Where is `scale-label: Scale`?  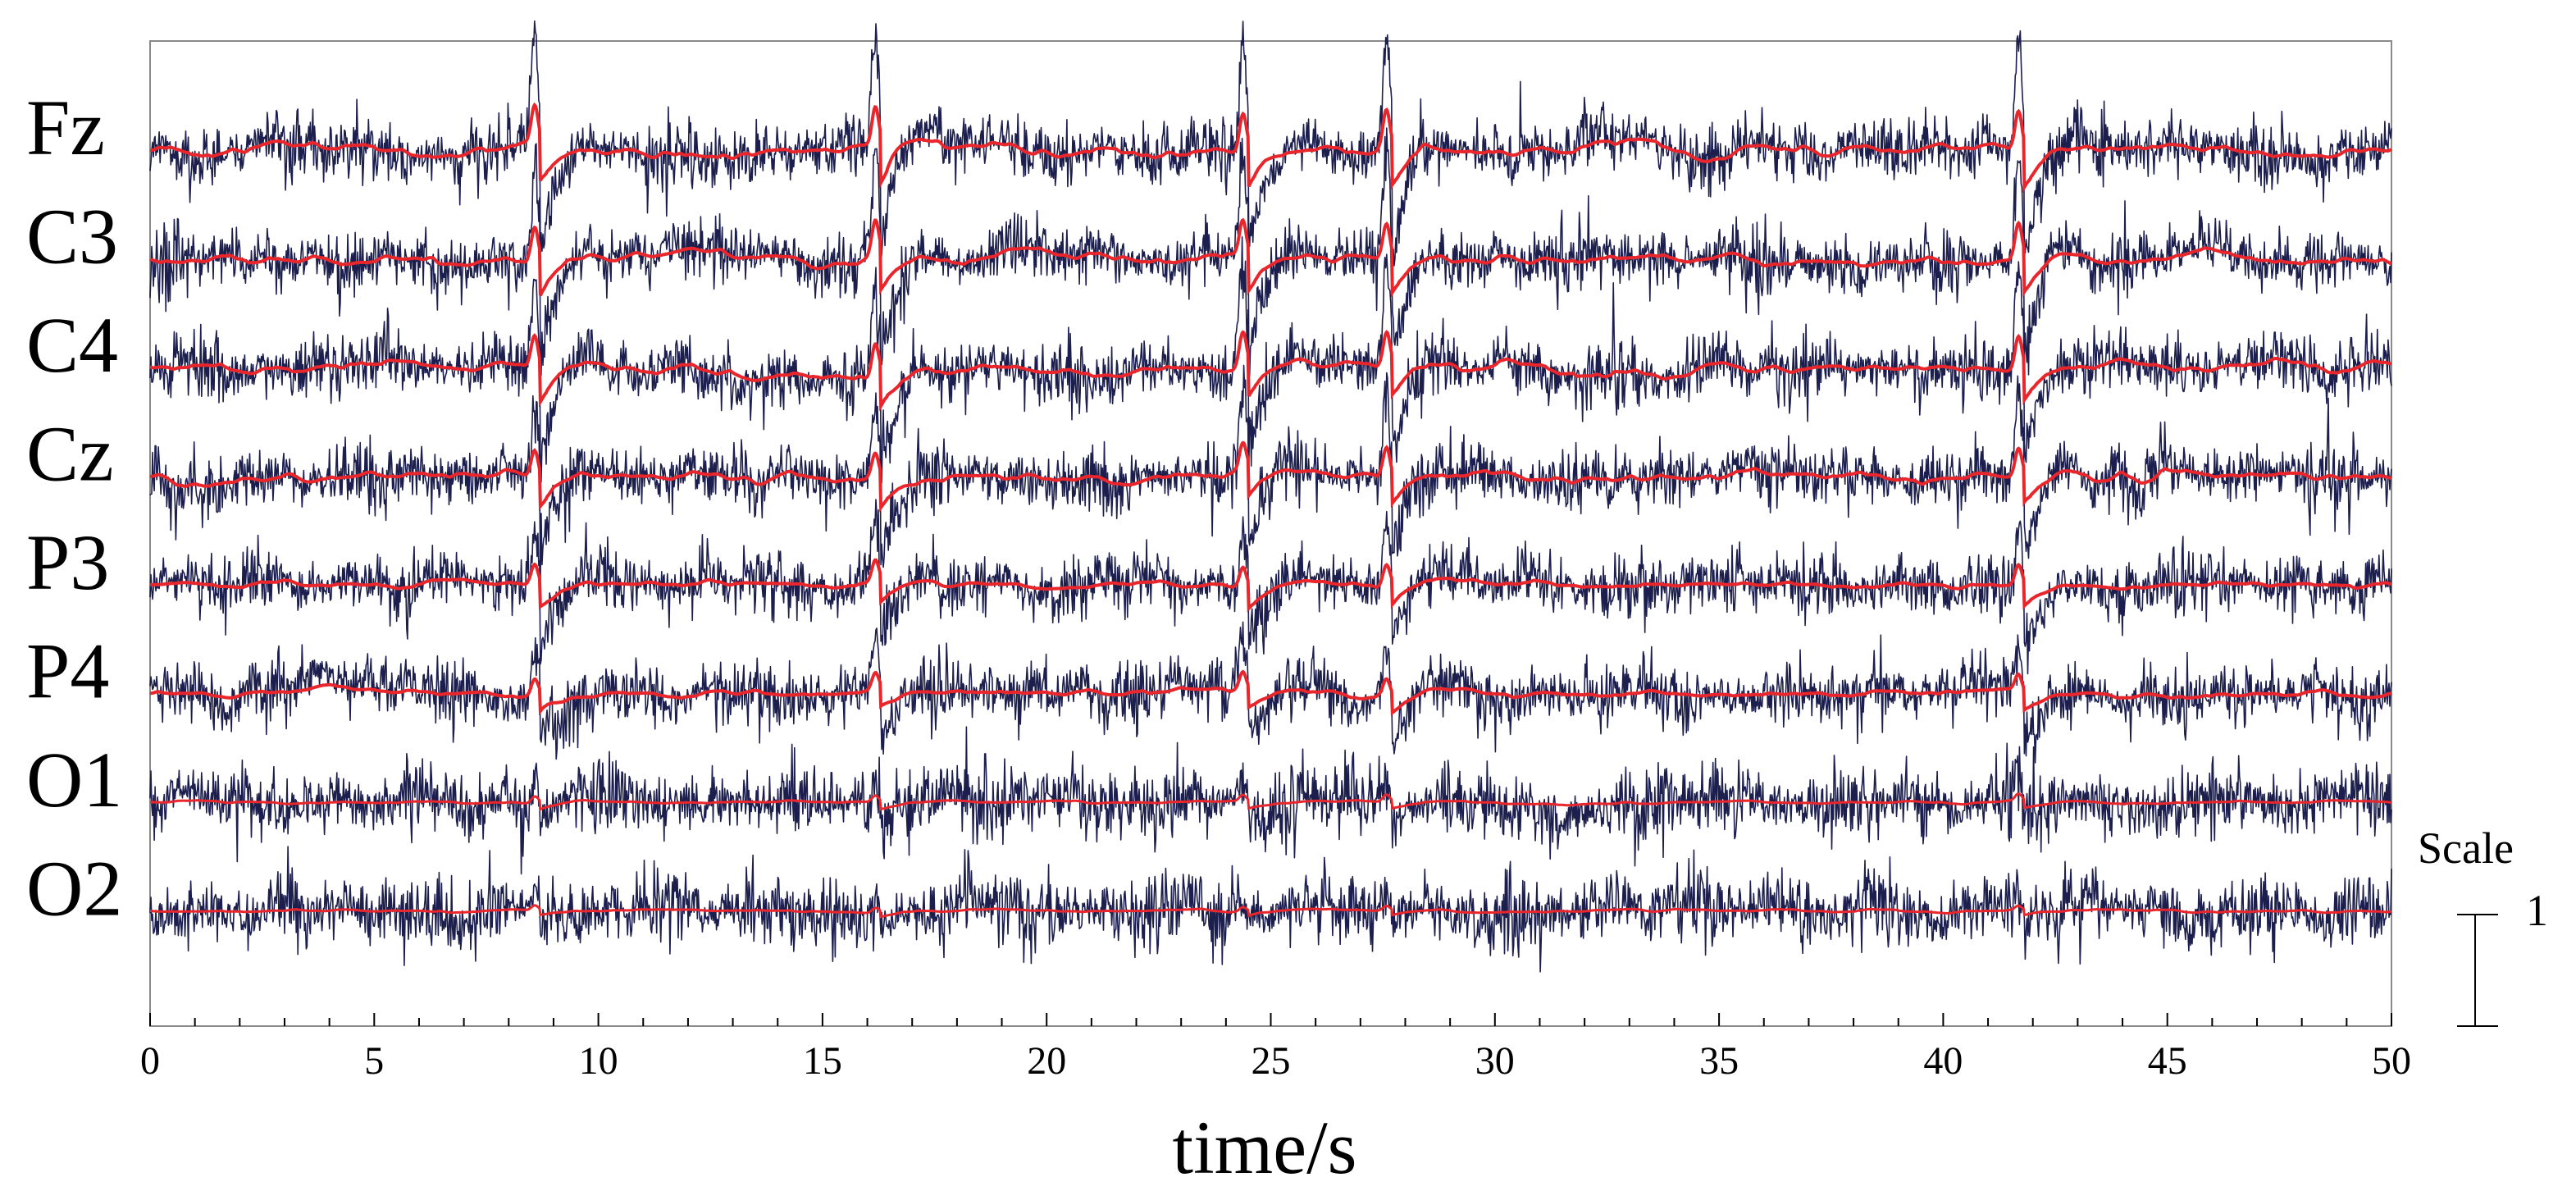 scale-label: Scale is located at coordinates (2466, 848).